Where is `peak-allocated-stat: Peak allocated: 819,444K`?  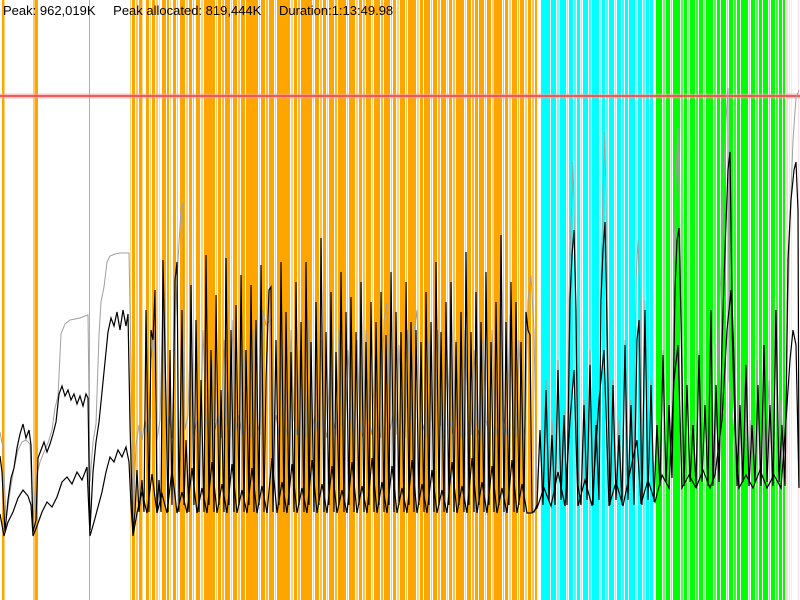
peak-allocated-stat: Peak allocated: 819,444K is located at coordinates (187, 10).